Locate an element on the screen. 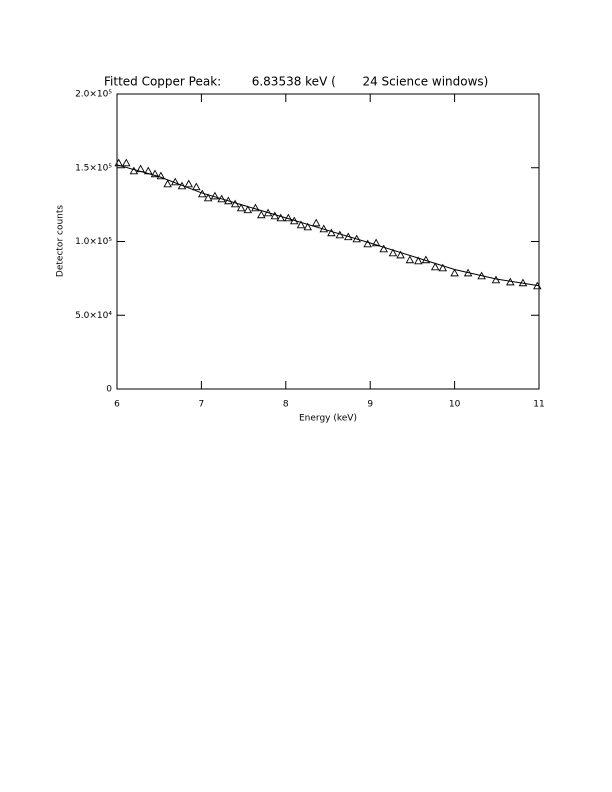  y-tick-label: 0 is located at coordinates (109, 390).